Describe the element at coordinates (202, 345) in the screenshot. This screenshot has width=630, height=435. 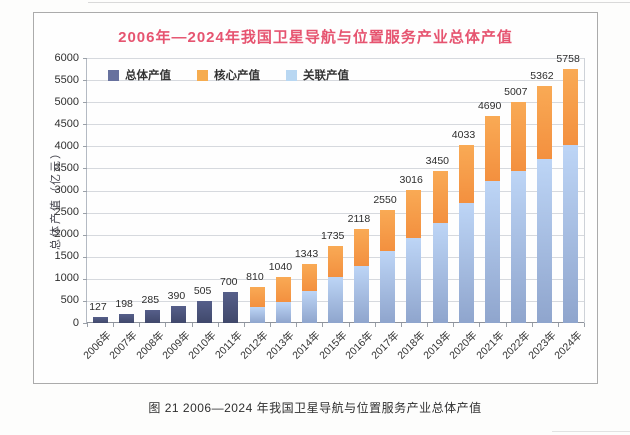
I see `x-tick-label: 2010年` at that location.